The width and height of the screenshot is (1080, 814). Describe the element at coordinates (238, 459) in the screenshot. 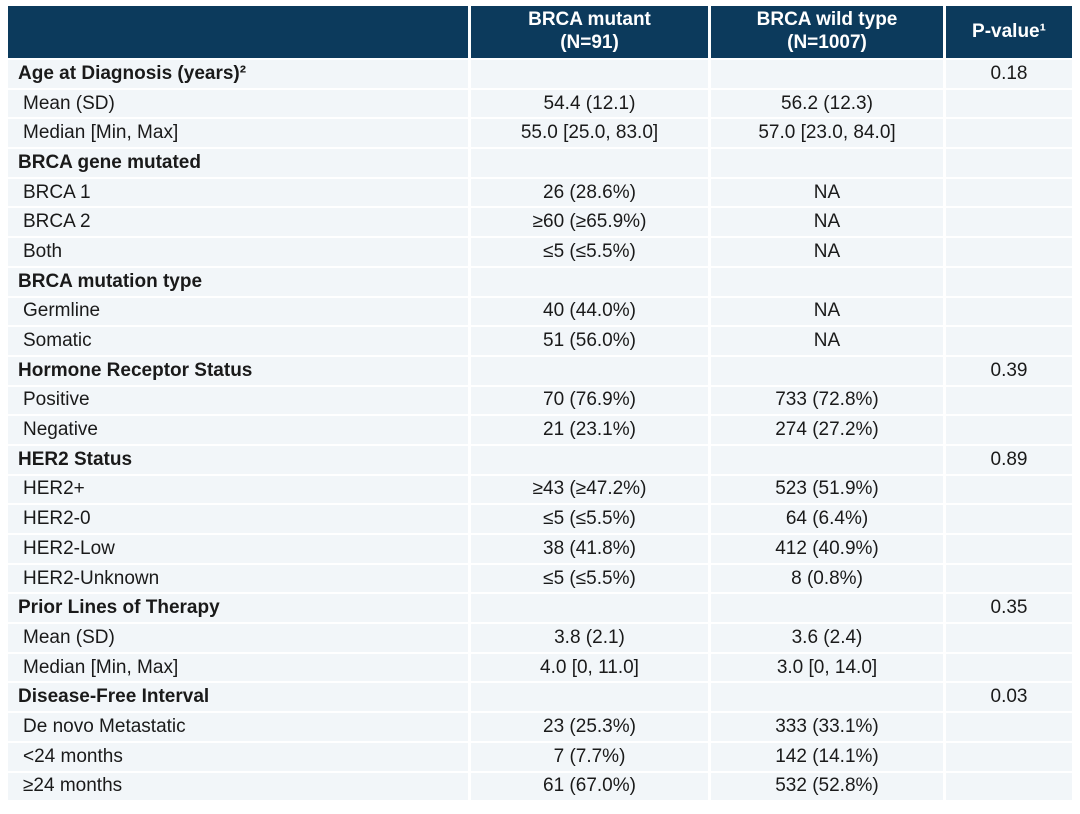

I see `row-label: HER2 Status` at that location.